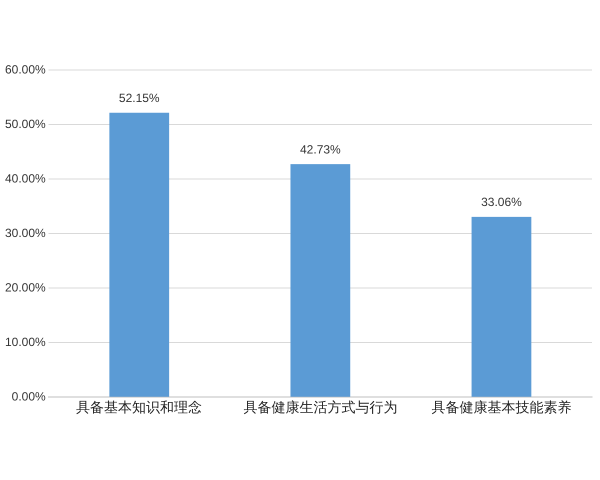  What do you see at coordinates (501, 408) in the screenshot?
I see `x-tick-label: 具备健康基本技能素养` at bounding box center [501, 408].